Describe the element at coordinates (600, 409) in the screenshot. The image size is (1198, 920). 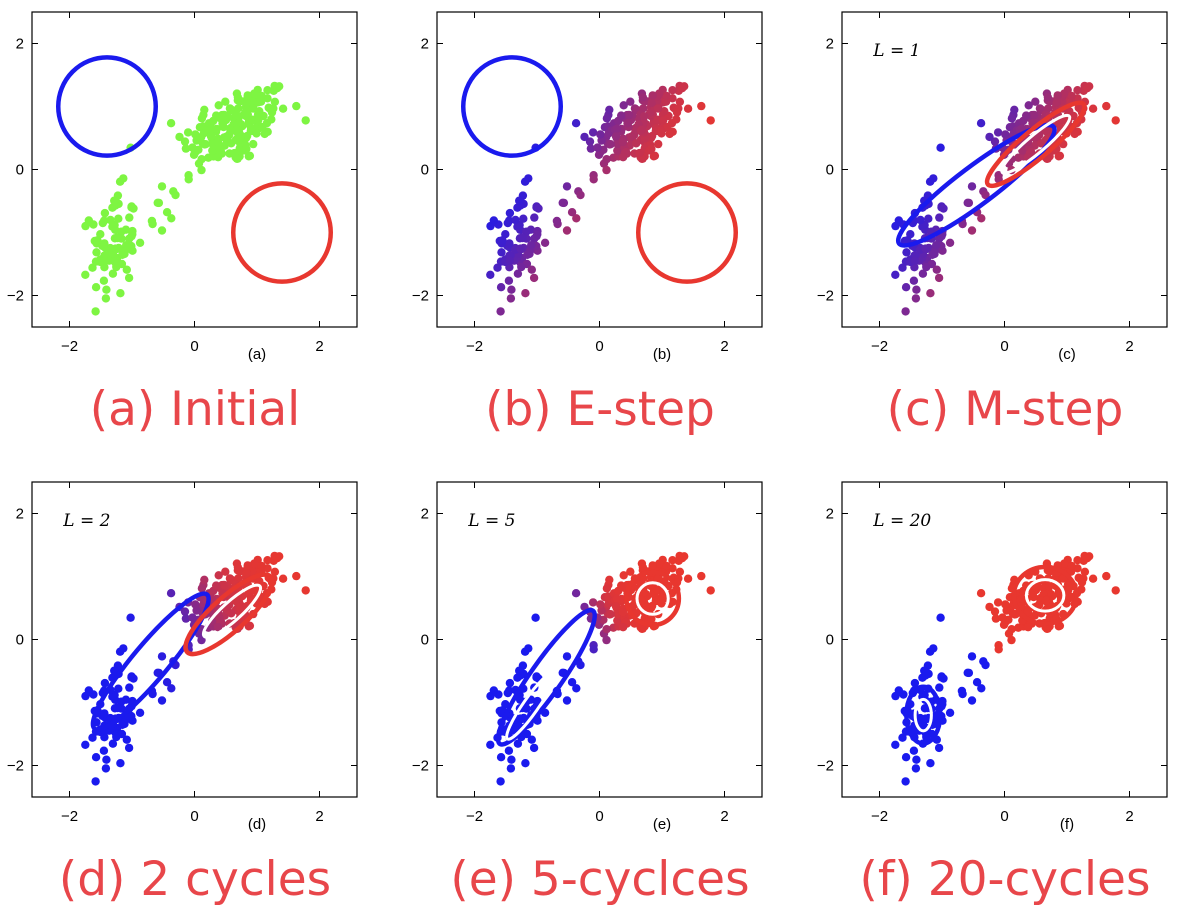
I see `caption-b: (b) E-step` at that location.